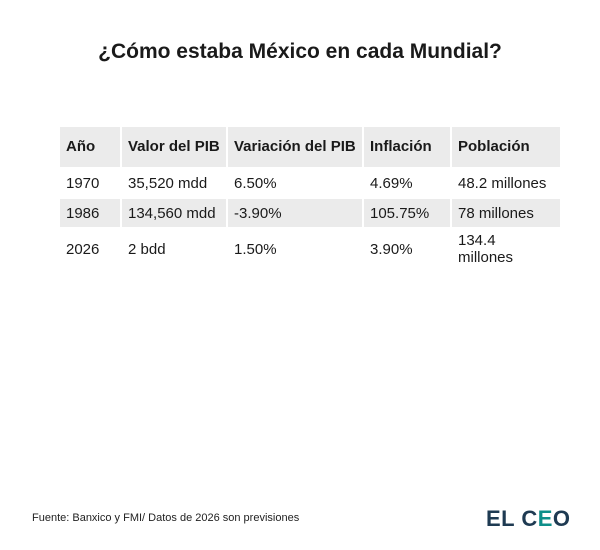 This screenshot has height=550, width=600. Describe the element at coordinates (296, 147) in the screenshot. I see `column-header-gdp-change: Variación del PIB` at that location.